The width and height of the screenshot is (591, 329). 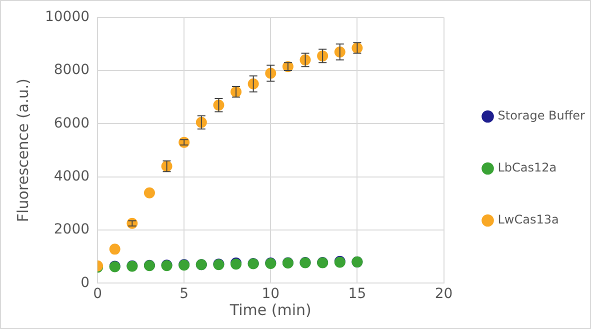 I want to click on x-tick-label: 15, so click(x=357, y=294).